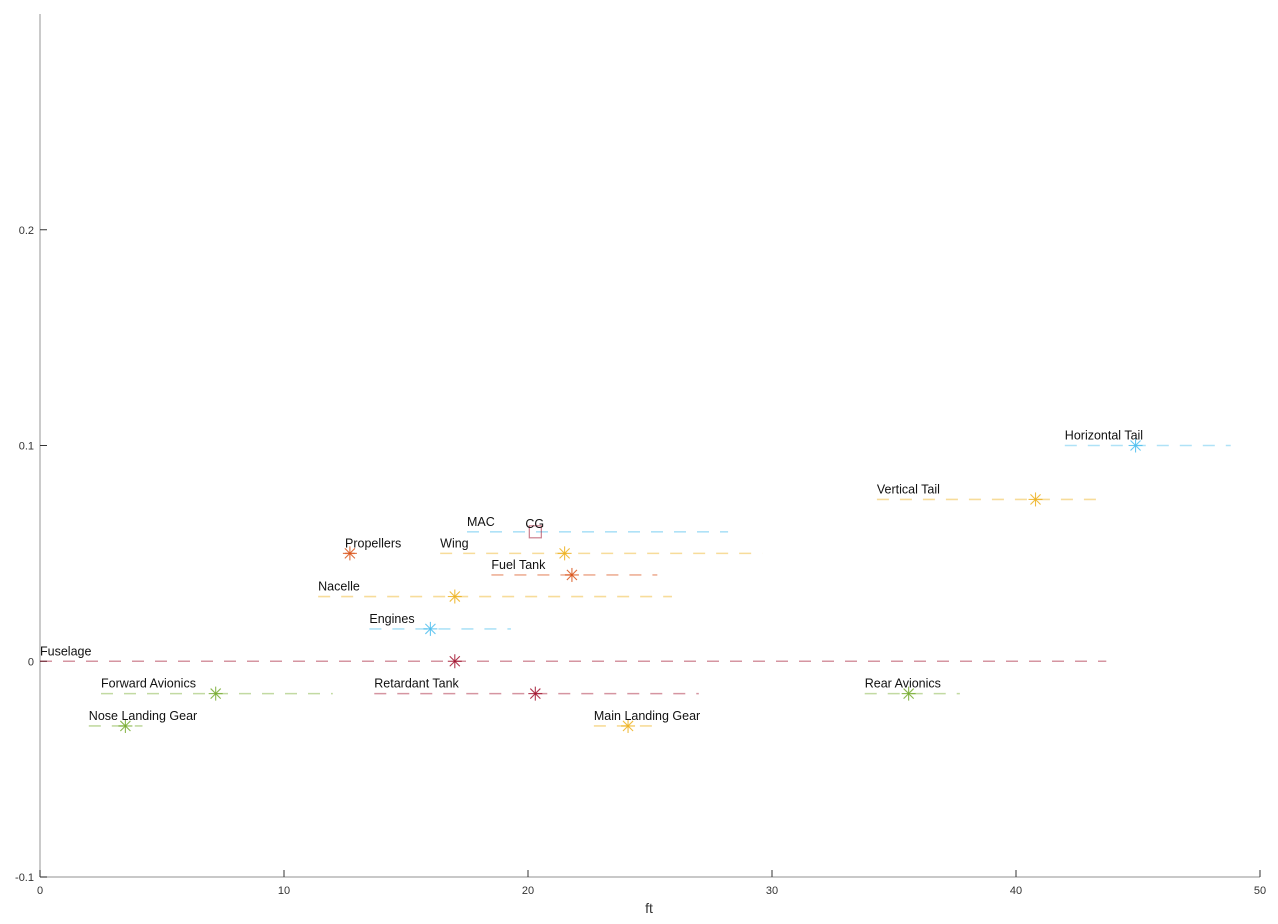  Describe the element at coordinates (1104, 436) in the screenshot. I see `component-label: Horizontal Tail` at that location.